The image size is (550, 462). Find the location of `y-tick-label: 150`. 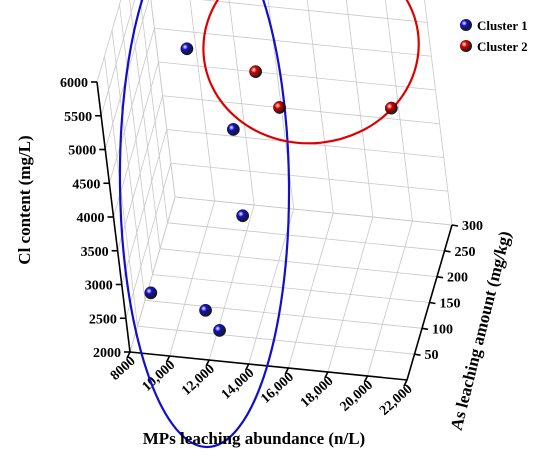

y-tick-label: 150 is located at coordinates (450, 304).